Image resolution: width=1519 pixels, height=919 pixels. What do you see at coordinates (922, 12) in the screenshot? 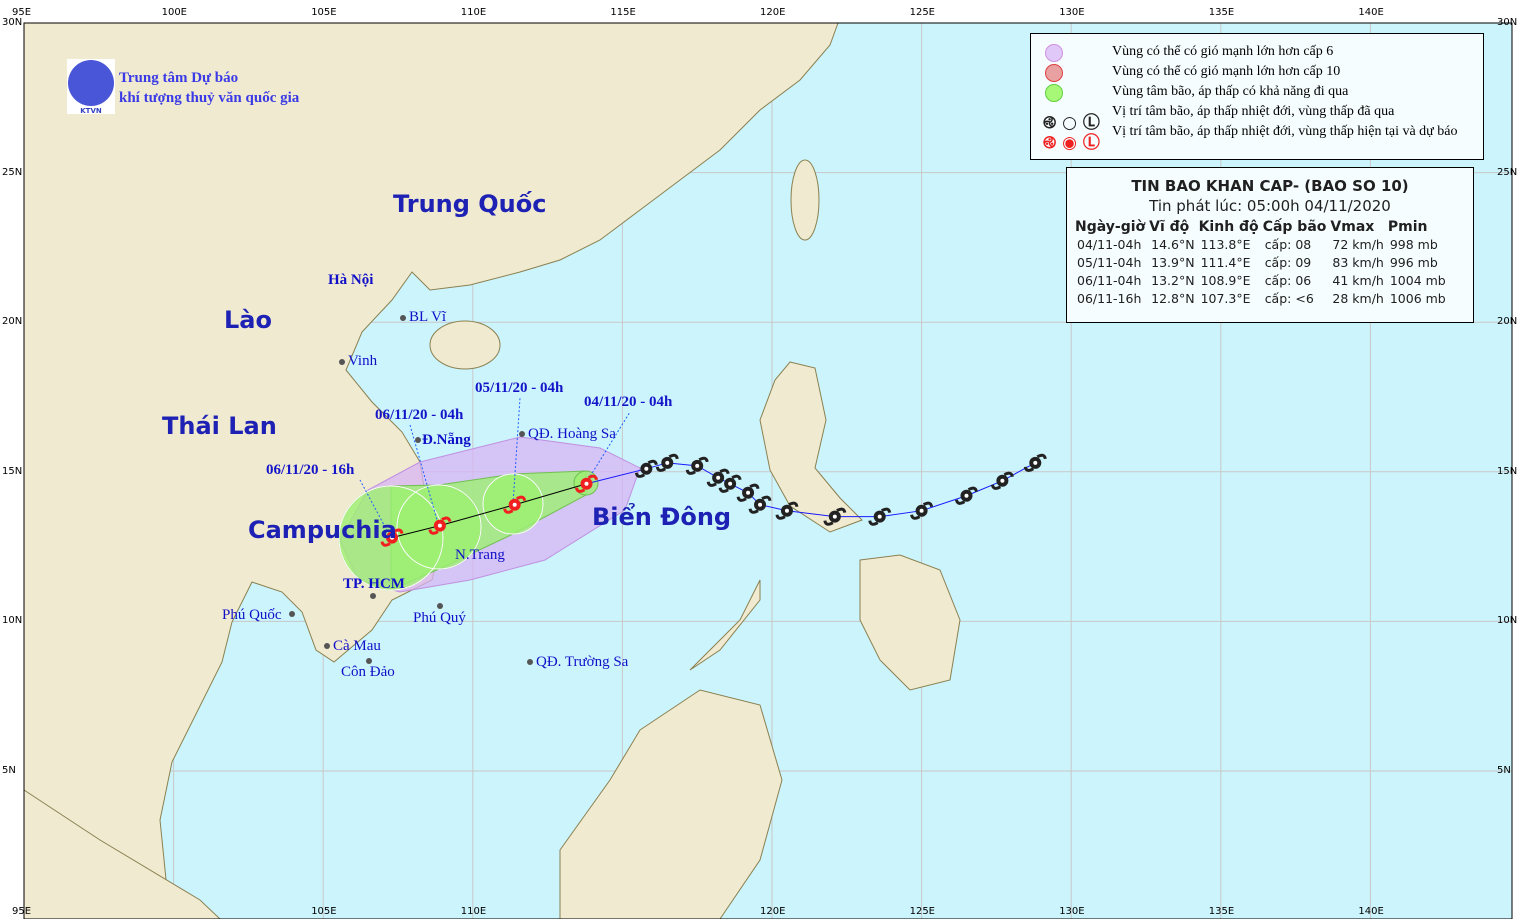
I see `top-axis-label: 125E` at bounding box center [922, 12].